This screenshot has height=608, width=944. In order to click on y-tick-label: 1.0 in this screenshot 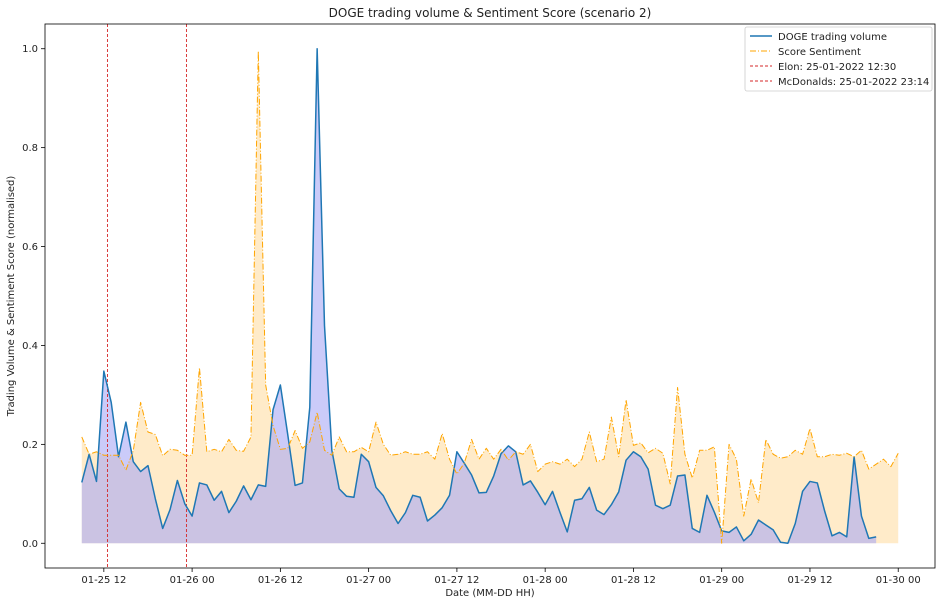, I will do `click(30, 49)`.